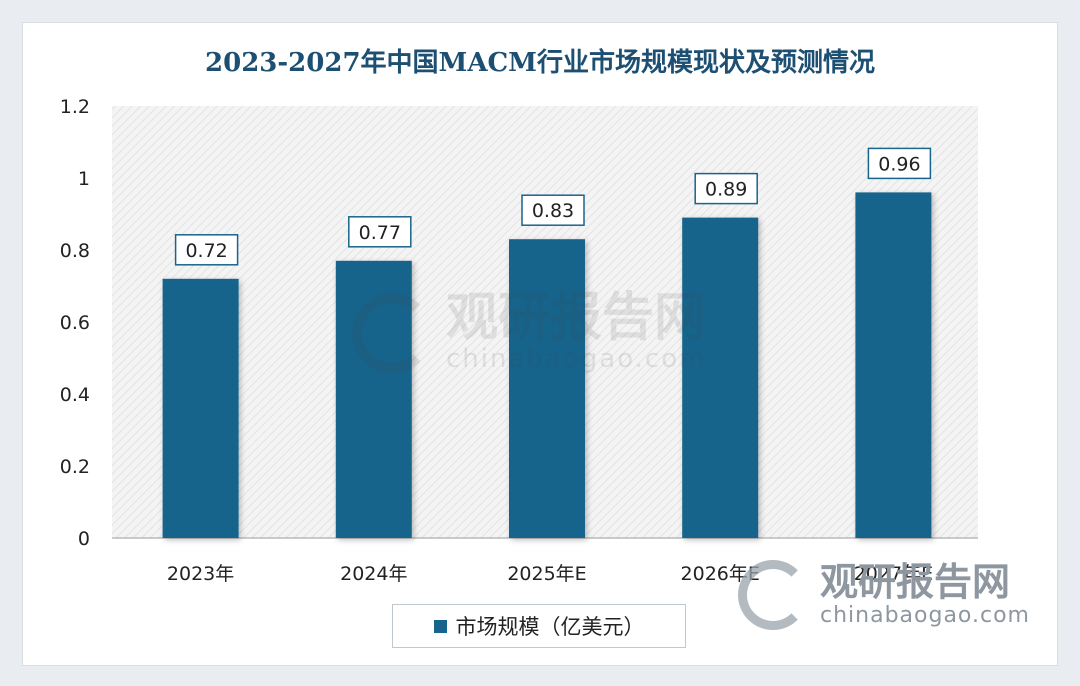 The width and height of the screenshot is (1080, 686). Describe the element at coordinates (546, 574) in the screenshot. I see `x-tick-label: 2025年E` at that location.